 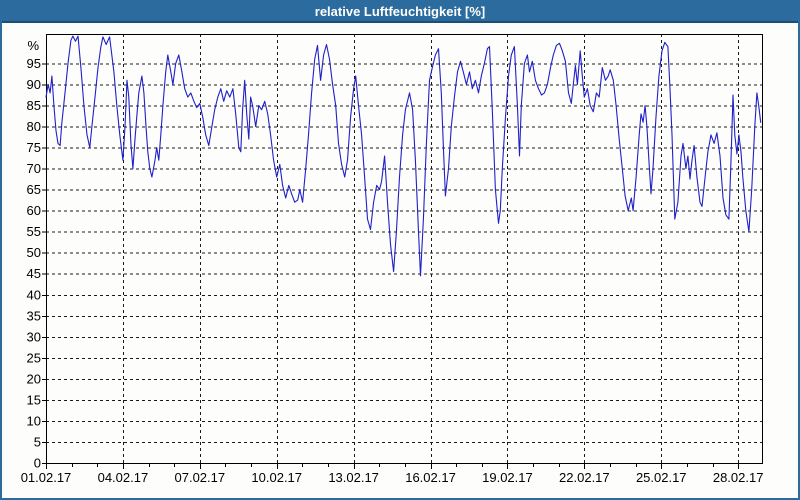 What do you see at coordinates (34, 420) in the screenshot?
I see `y-tick-label: 10` at bounding box center [34, 420].